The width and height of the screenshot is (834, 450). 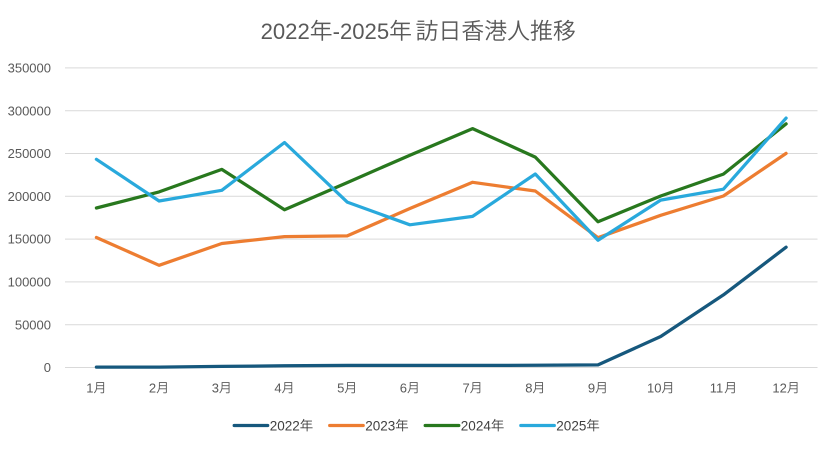 What do you see at coordinates (476, 425) in the screenshot?
I see `svg-text: 2024` at bounding box center [476, 425].